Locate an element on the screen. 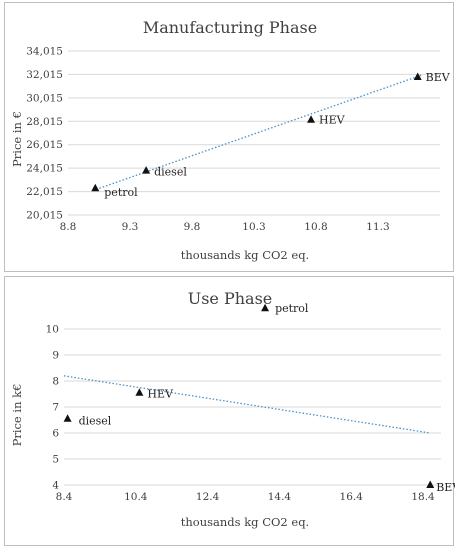  y-axis-label: Price in k€ is located at coordinates (17, 415).